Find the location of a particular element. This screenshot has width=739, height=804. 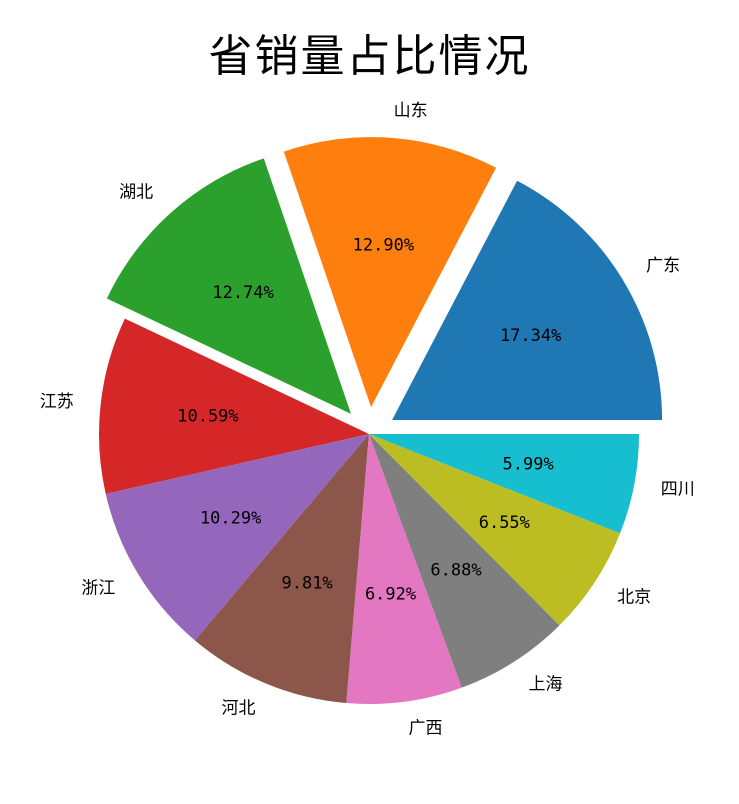

slice-label: 江苏 is located at coordinates (57, 402).